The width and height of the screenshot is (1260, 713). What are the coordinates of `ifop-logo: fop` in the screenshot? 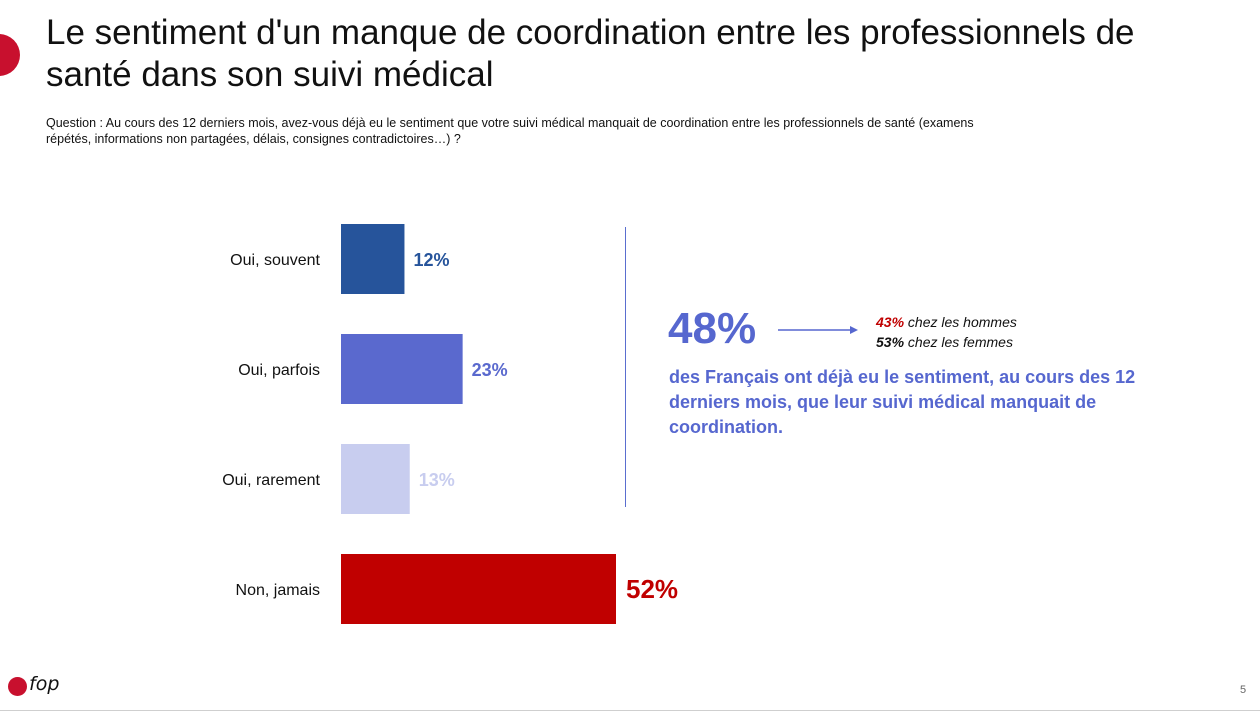 It's located at (41, 686).